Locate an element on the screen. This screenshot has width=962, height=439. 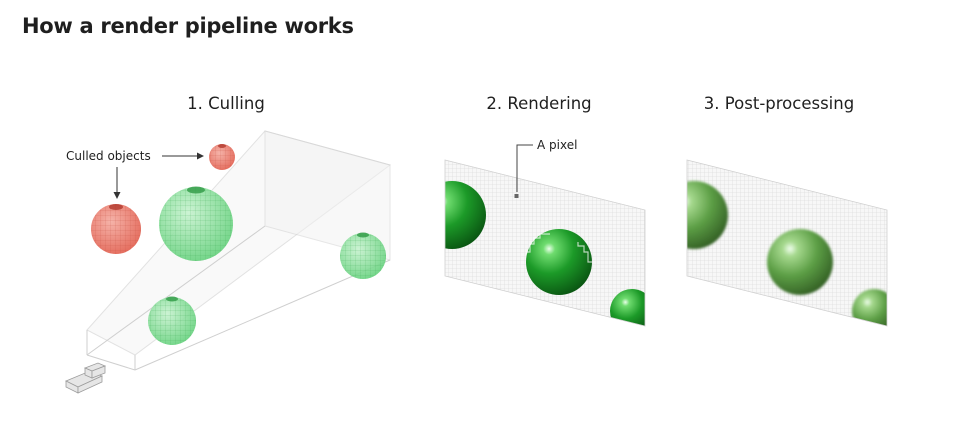
rendering-pixel-grid is located at coordinates (545, 243).